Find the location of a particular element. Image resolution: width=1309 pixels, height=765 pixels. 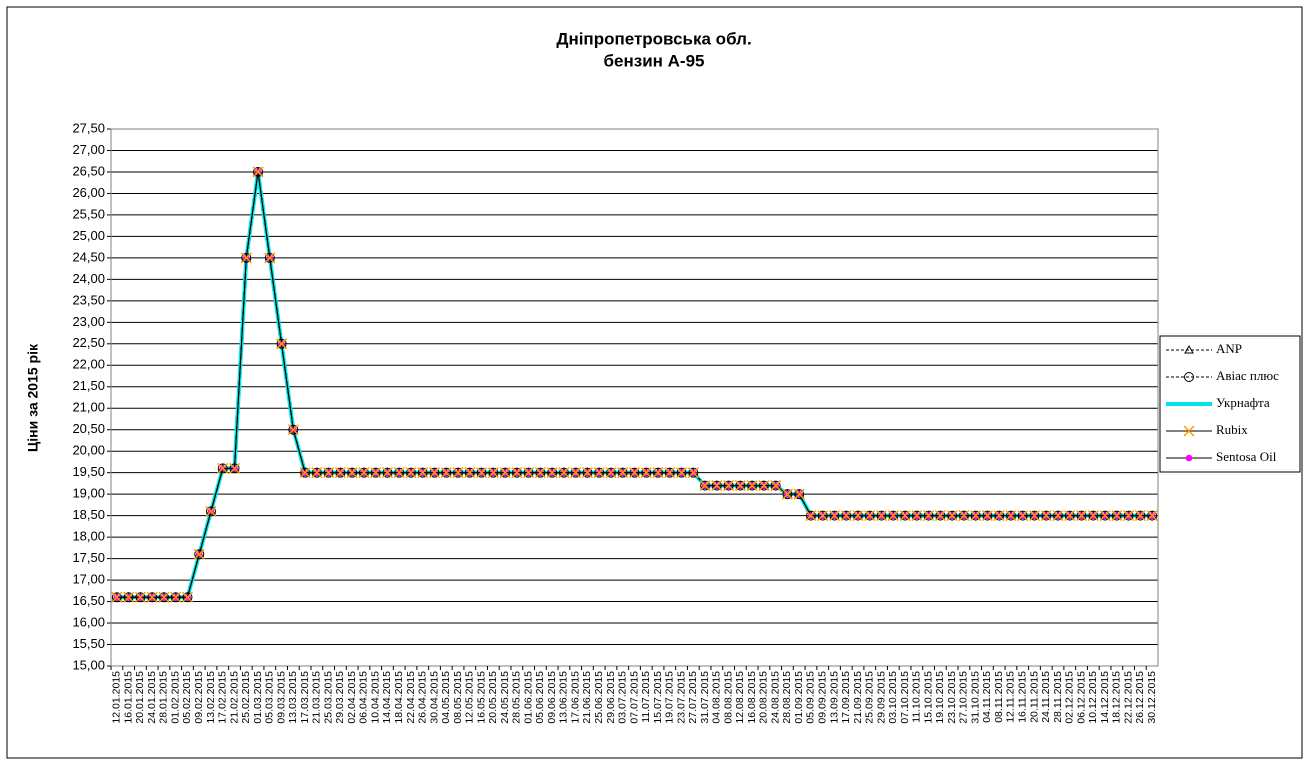

x-tick-label: 24.11.2015 is located at coordinates (1046, 697).